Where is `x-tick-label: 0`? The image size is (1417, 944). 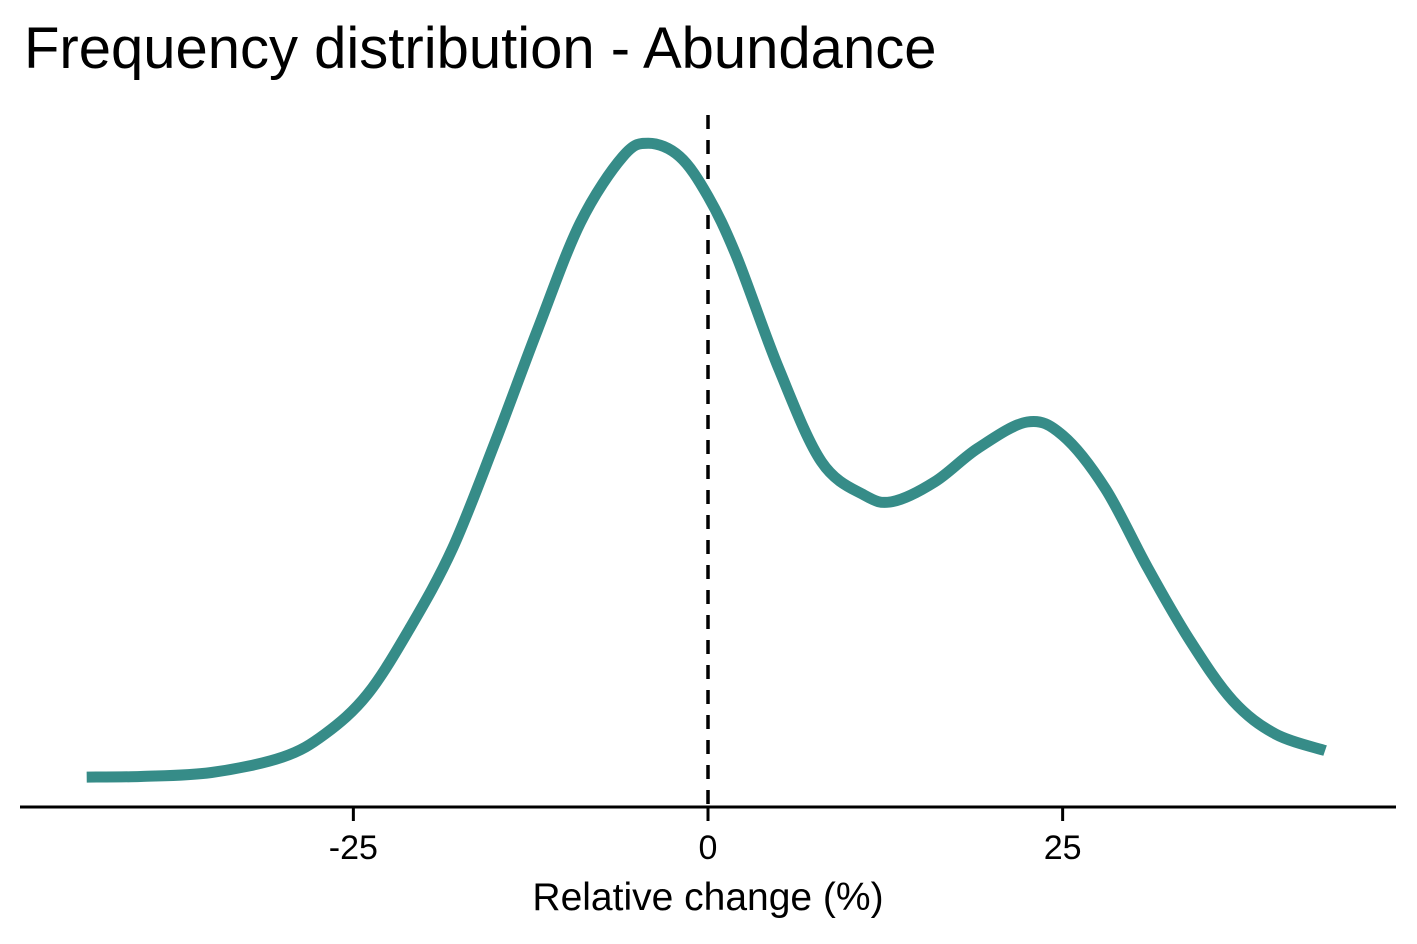
x-tick-label: 0 is located at coordinates (708, 848).